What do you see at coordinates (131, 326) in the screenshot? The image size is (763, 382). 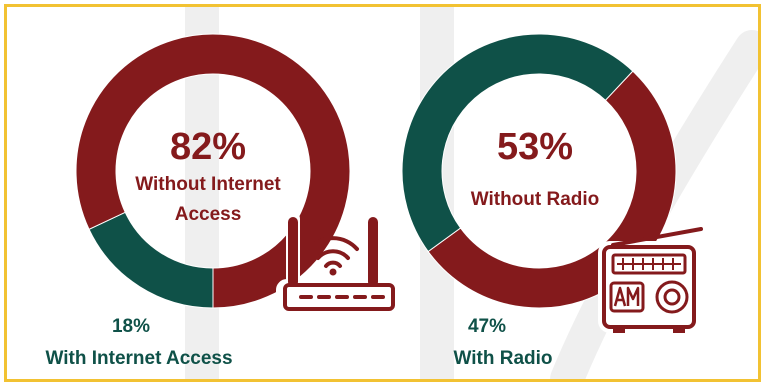 I see `outside-percent-with-internet: 18%` at bounding box center [131, 326].